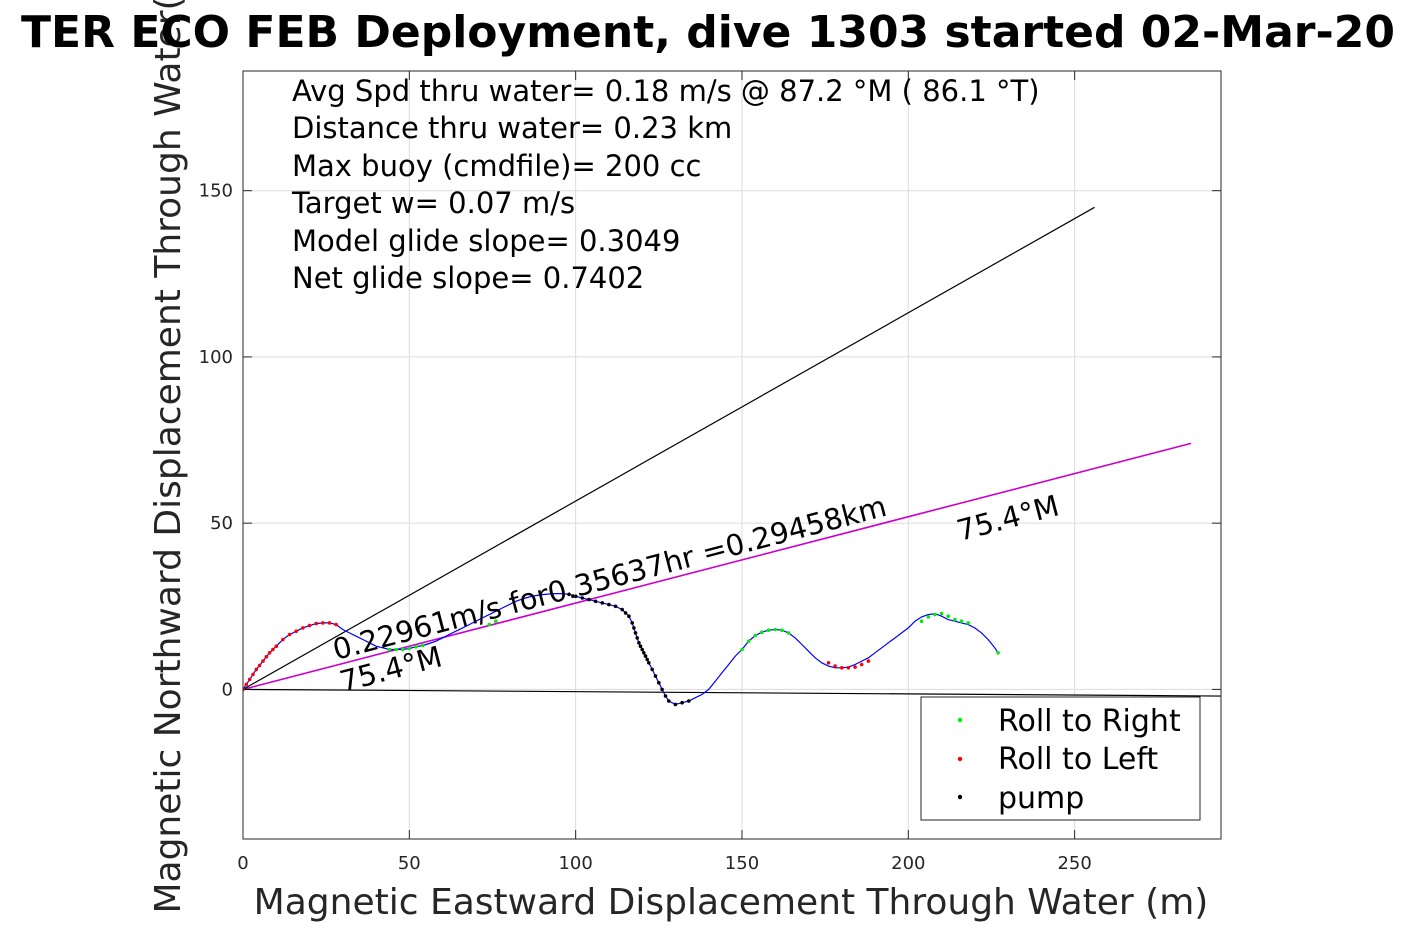  Describe the element at coordinates (409, 863) in the screenshot. I see `x-tick-label: 50` at that location.